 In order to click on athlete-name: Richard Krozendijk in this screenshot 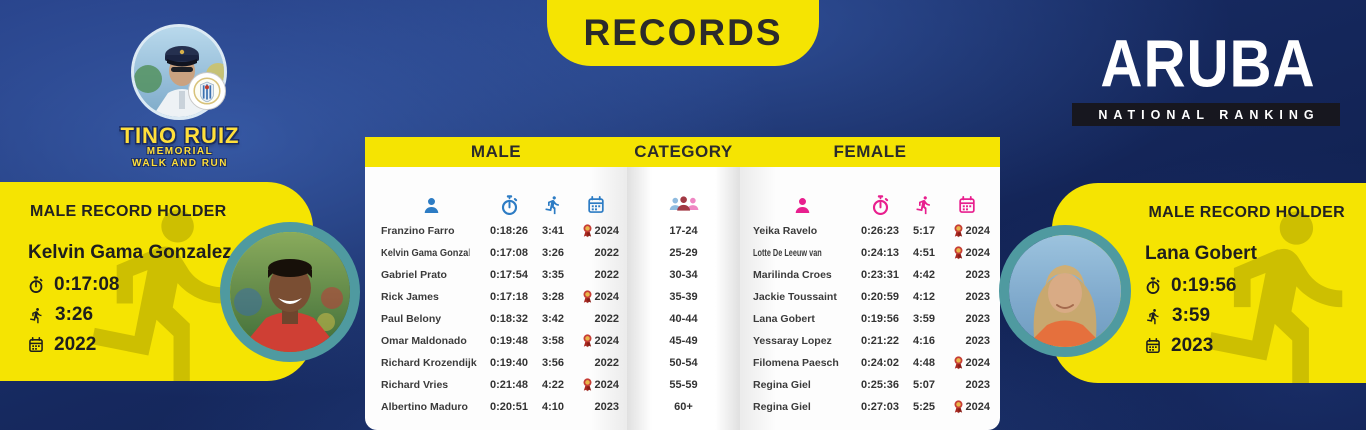, I will do `click(429, 363)`.